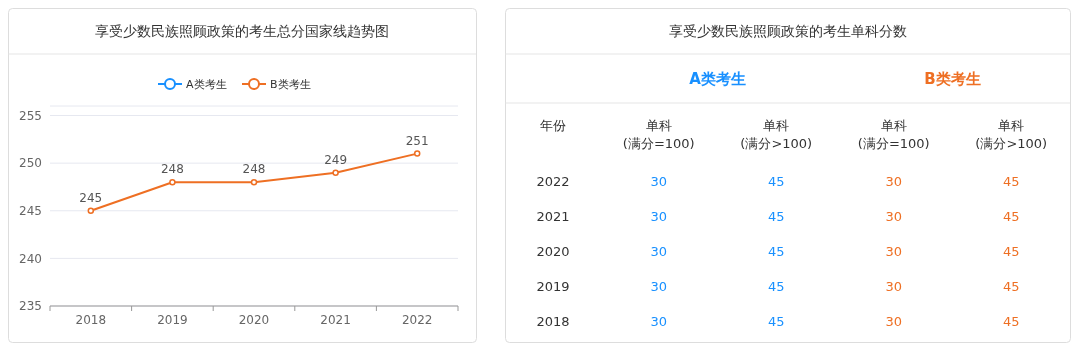 This screenshot has height=348, width=1080. I want to click on y-tick-label: 255, so click(30, 115).